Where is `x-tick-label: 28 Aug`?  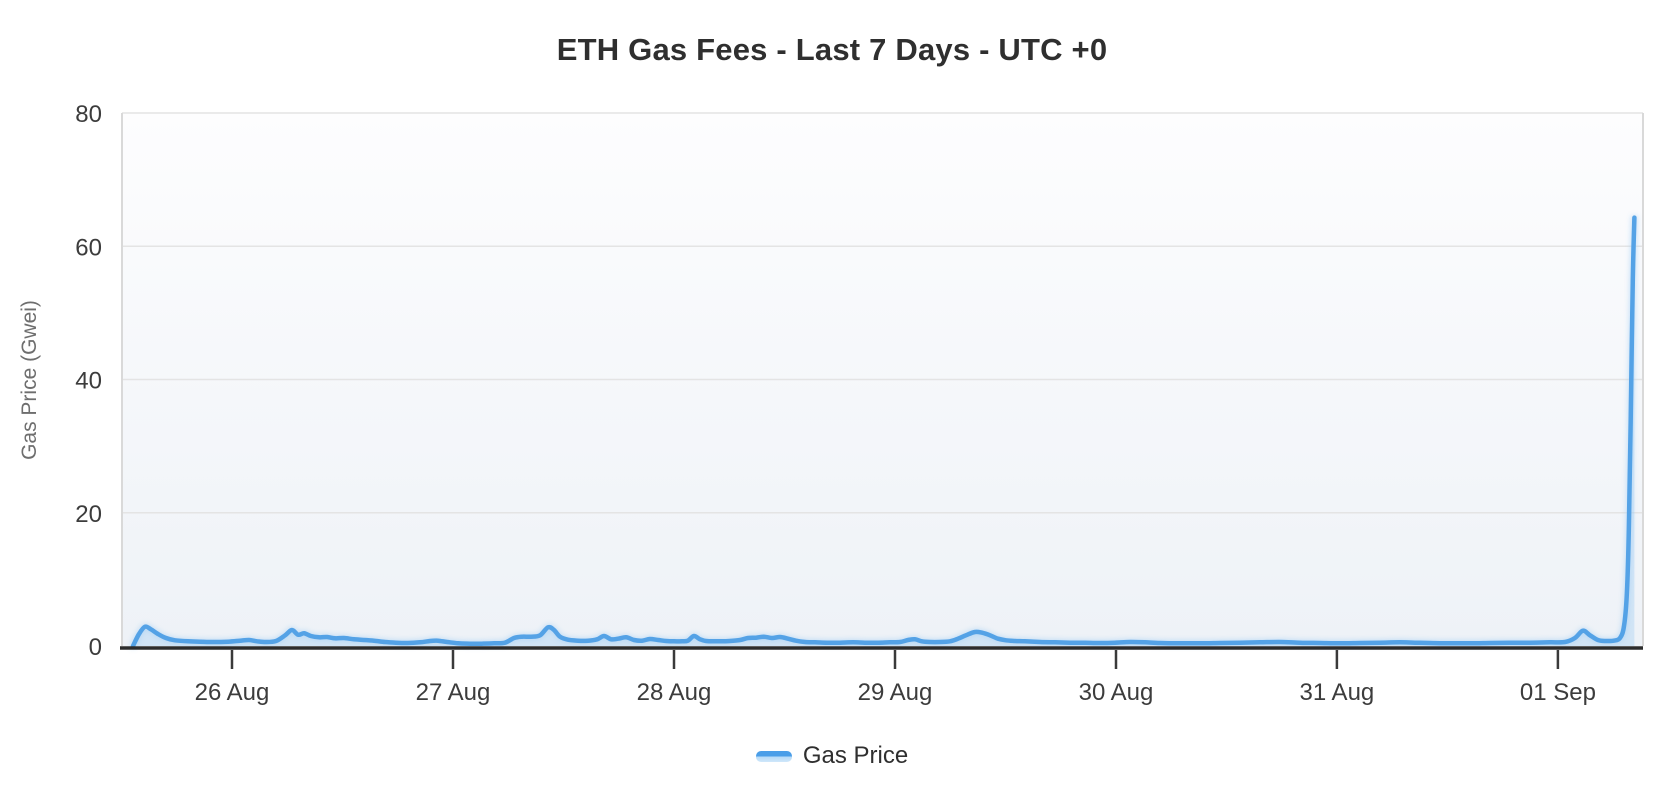
x-tick-label: 28 Aug is located at coordinates (674, 692).